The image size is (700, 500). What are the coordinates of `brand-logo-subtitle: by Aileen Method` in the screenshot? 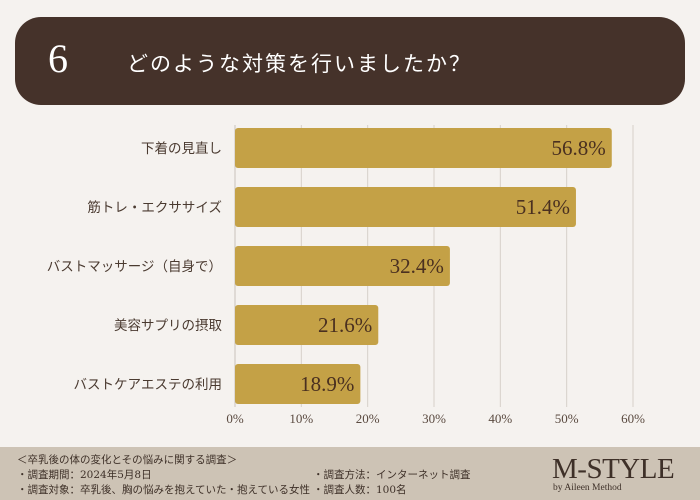 It's located at (587, 488).